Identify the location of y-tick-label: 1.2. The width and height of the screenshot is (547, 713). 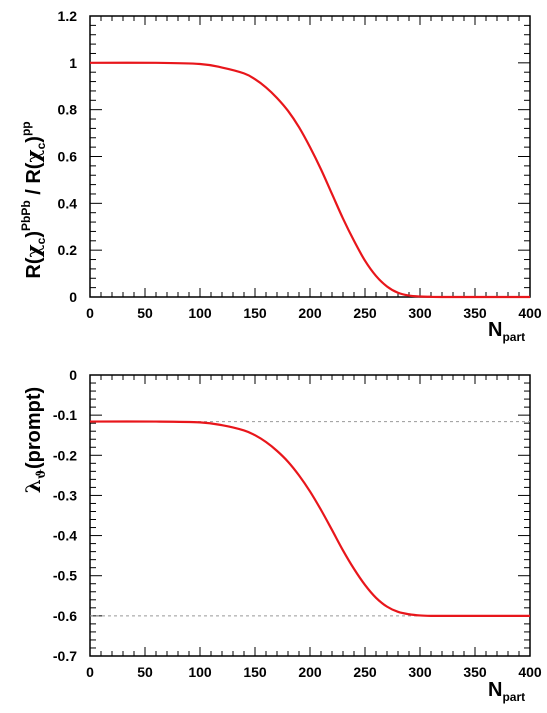
(68, 16).